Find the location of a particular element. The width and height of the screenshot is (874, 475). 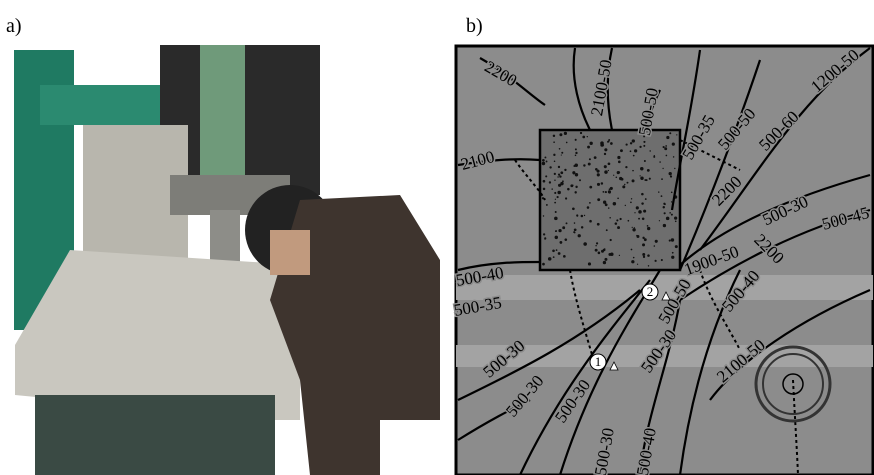

marker-arrow is located at coordinates (666, 296).